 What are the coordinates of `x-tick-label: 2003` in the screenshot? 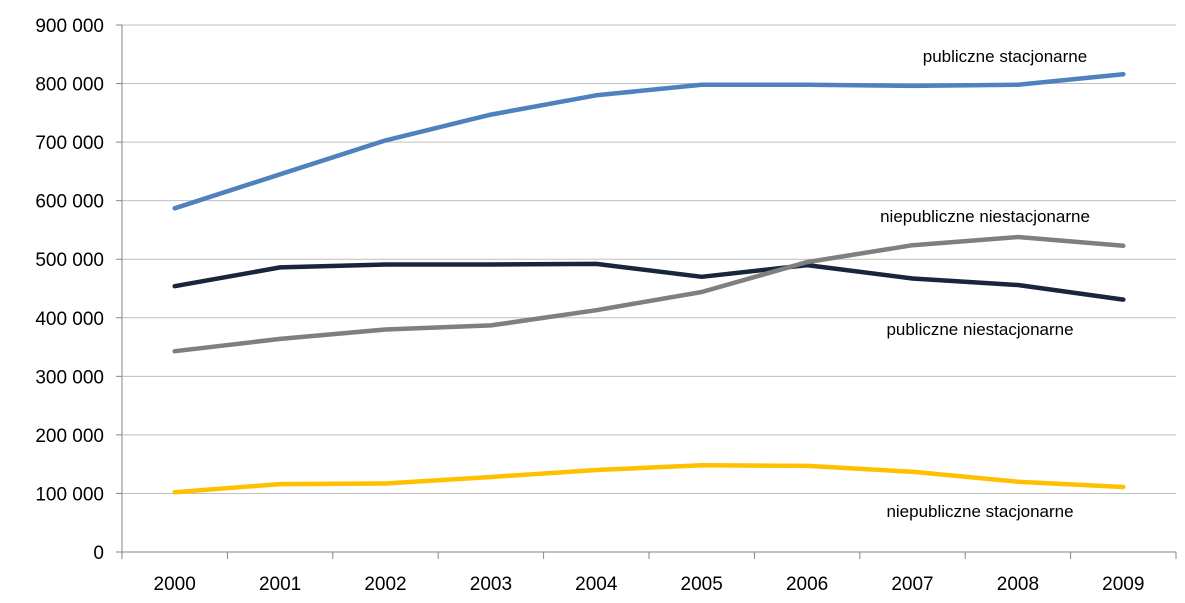 It's located at (491, 584).